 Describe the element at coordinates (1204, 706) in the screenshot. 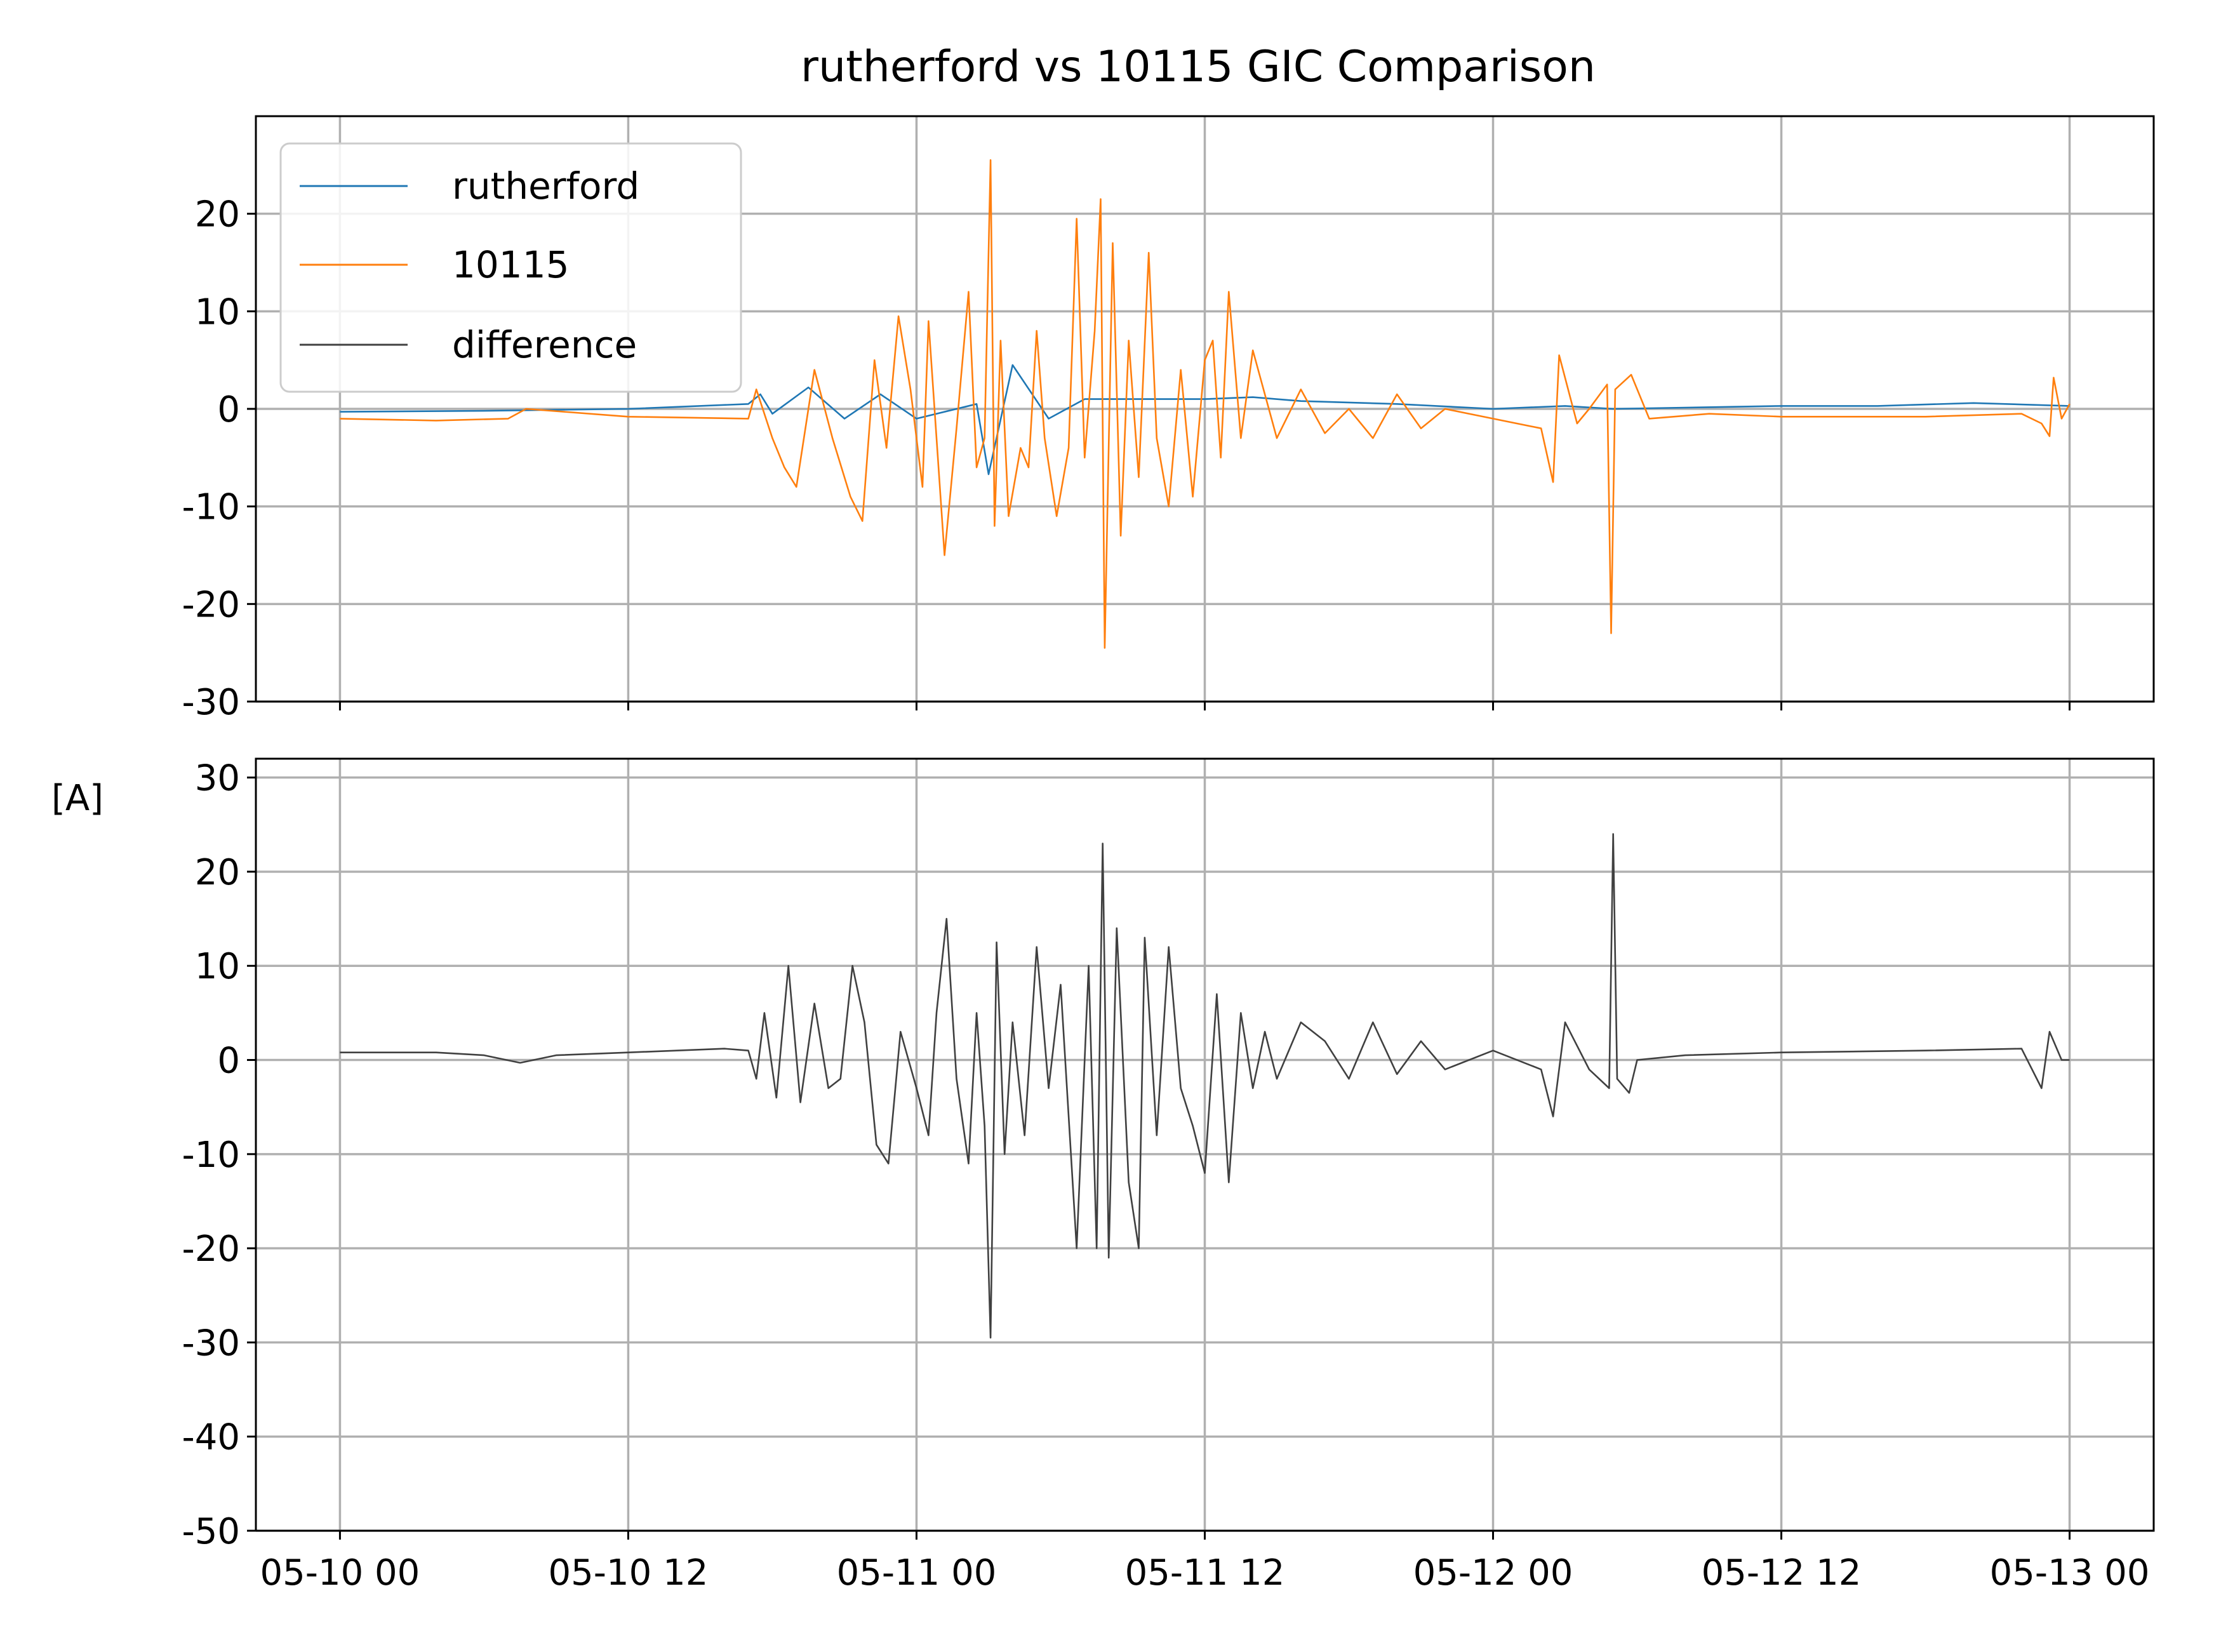

I see `top-x-ticks` at that location.